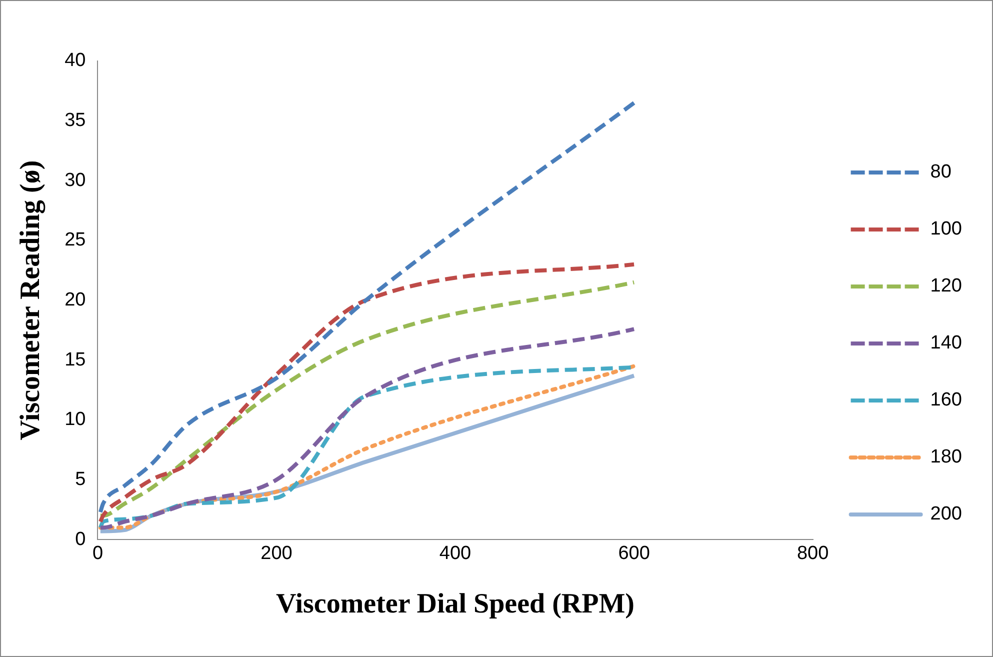  I want to click on y-tick-label: 35, so click(75, 121).